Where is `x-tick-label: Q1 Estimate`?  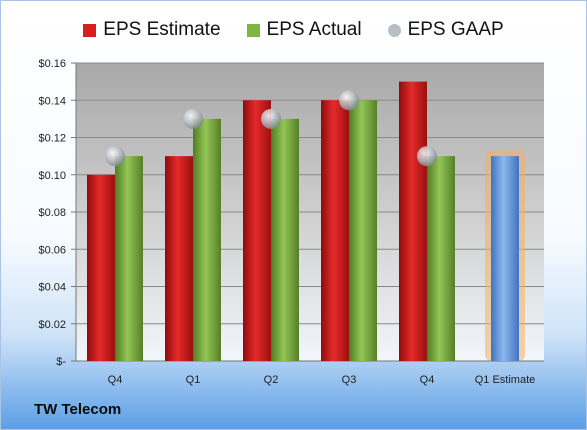
x-tick-label: Q1 Estimate is located at coordinates (505, 380).